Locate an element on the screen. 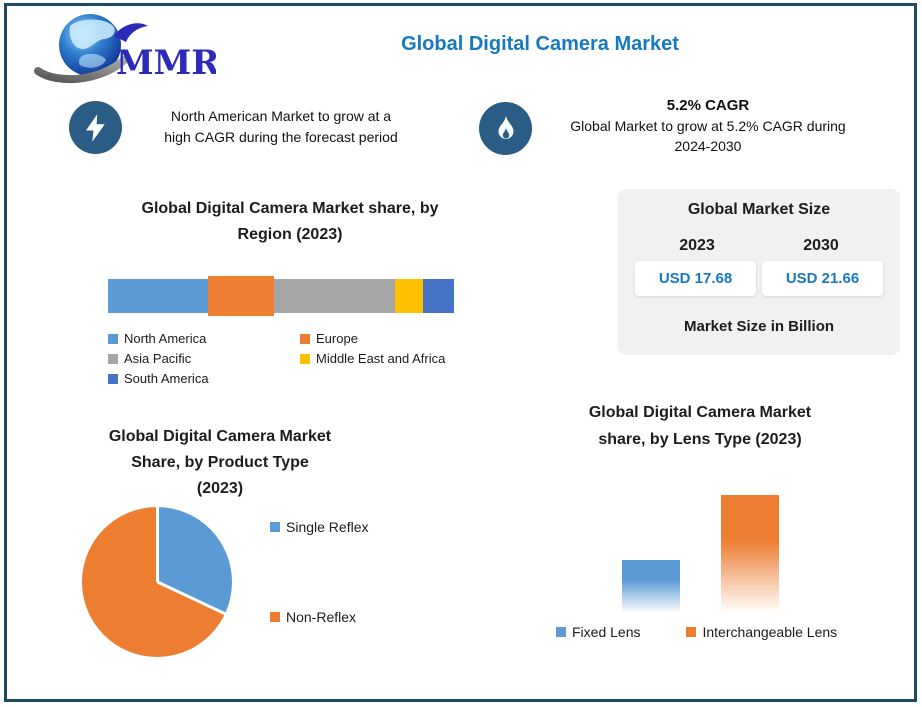 The height and width of the screenshot is (707, 922). legend-item-asia-pacific: Asia Pacific is located at coordinates (204, 358).